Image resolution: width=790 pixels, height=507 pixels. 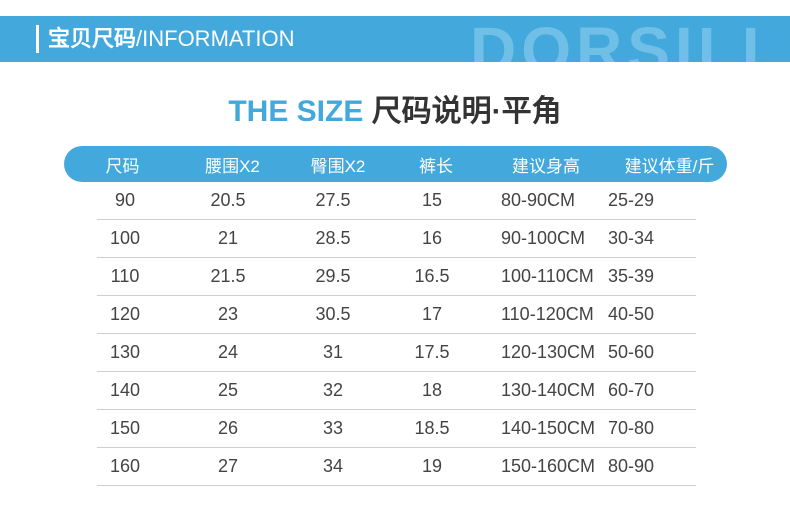 What do you see at coordinates (333, 238) in the screenshot?
I see `cell-hip: 28.5` at bounding box center [333, 238].